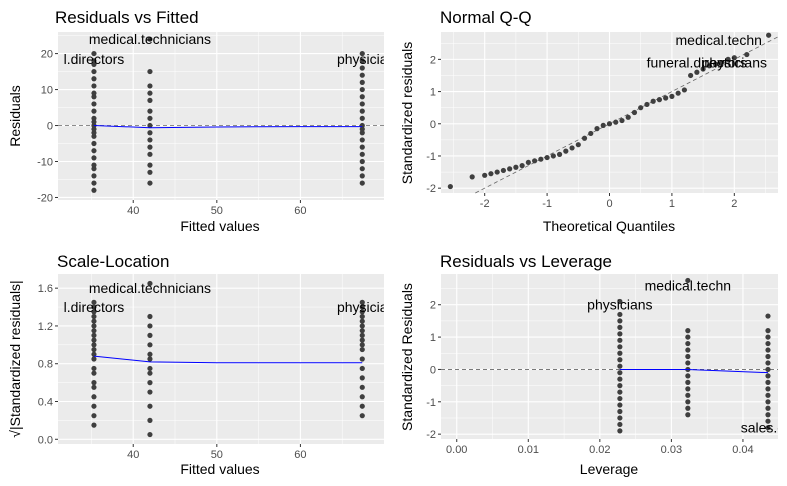 This screenshot has height=486, width=787. I want to click on point-label: l.directors, so click(94, 307).